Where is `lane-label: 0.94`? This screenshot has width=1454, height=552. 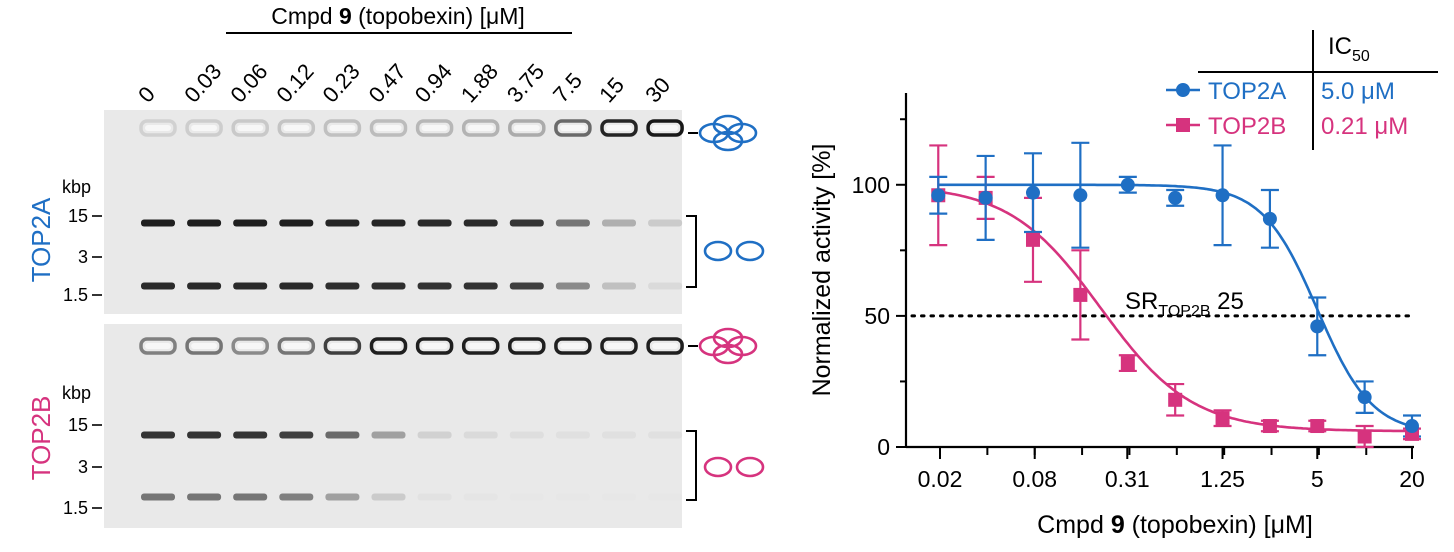 lane-label: 0.94 is located at coordinates (433, 83).